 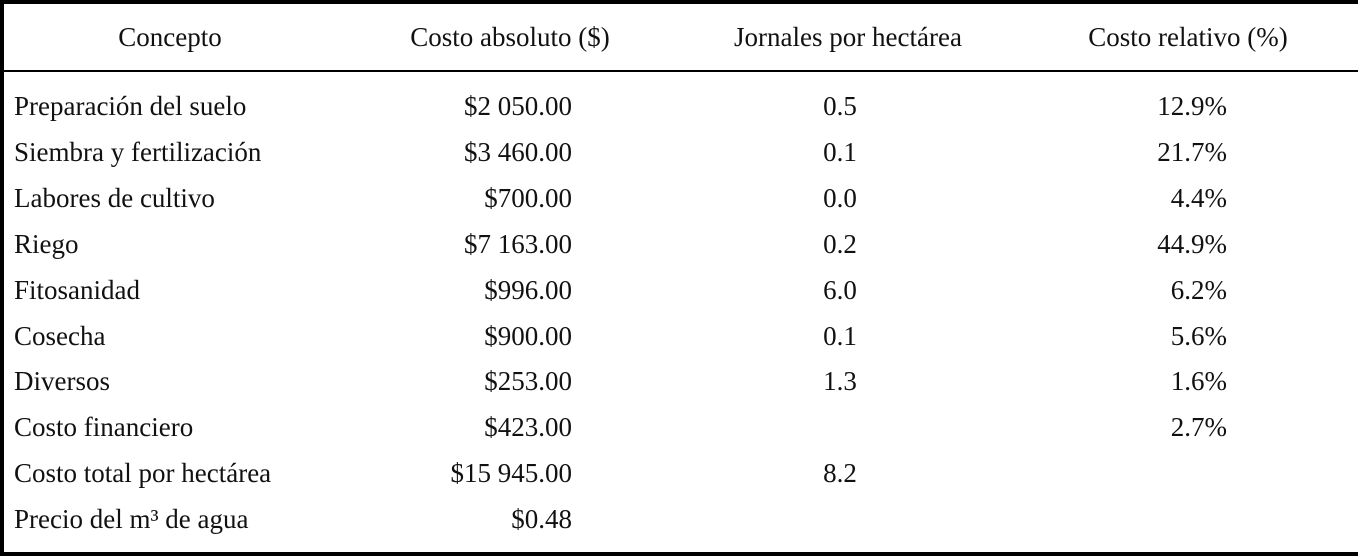 I want to click on header-cell: Concepto, so click(x=170, y=37).